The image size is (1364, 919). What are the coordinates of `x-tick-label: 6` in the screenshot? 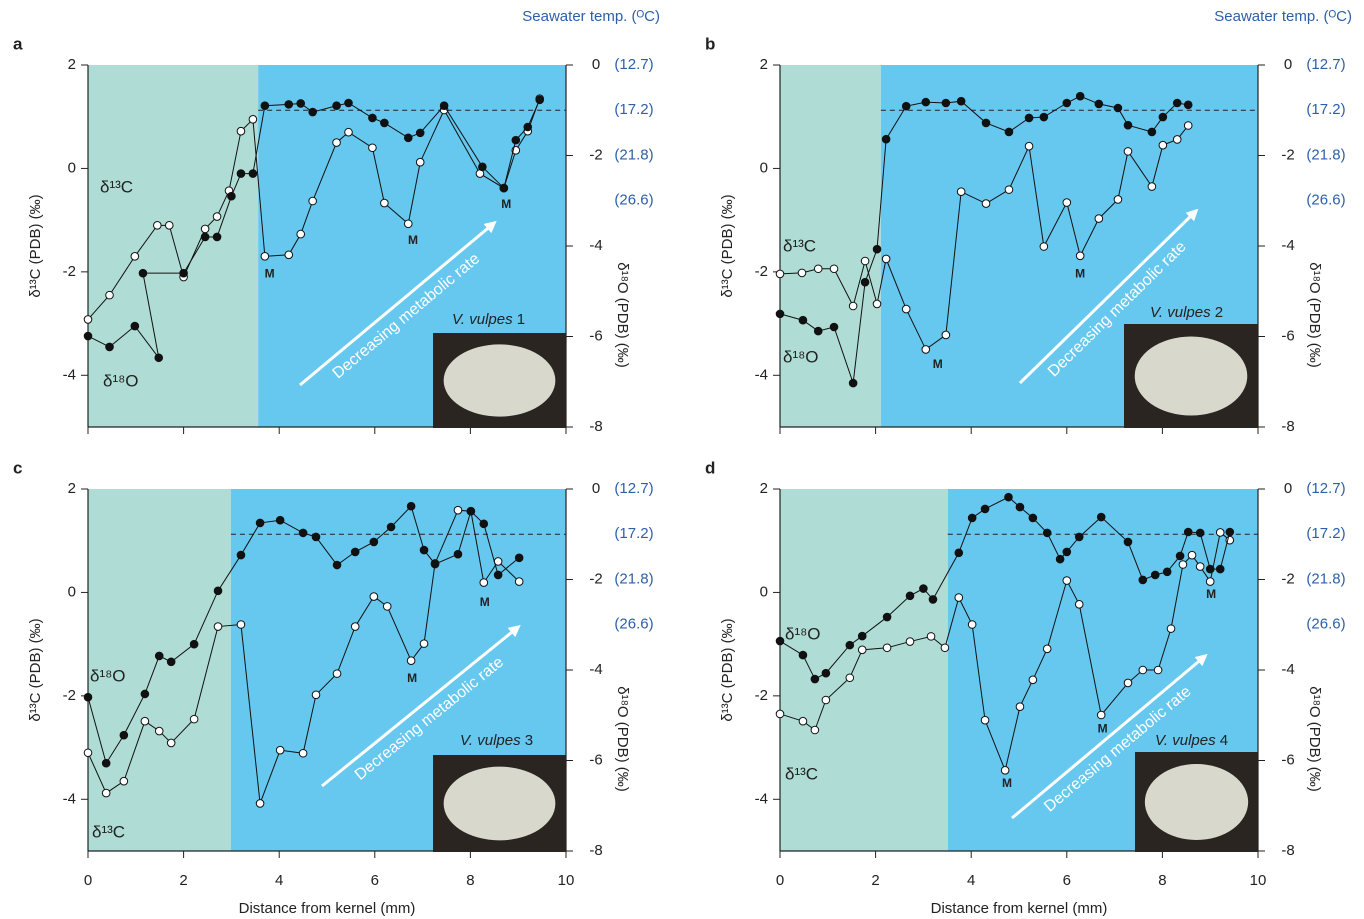 It's located at (1067, 880).